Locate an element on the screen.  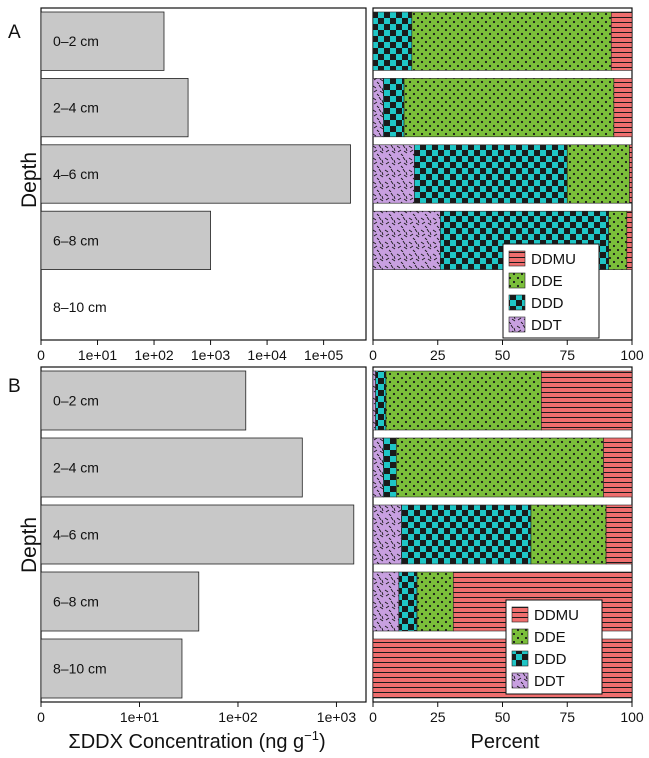
depth-label-b-1: 2–4 cm is located at coordinates (76, 468).